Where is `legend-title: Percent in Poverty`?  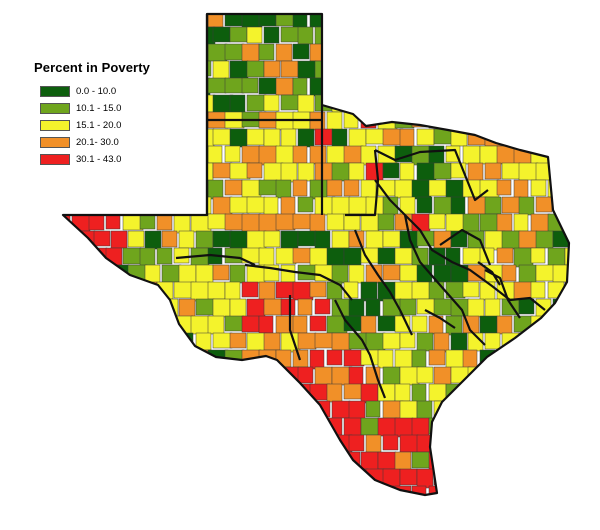 legend-title: Percent in Poverty is located at coordinates (92, 67).